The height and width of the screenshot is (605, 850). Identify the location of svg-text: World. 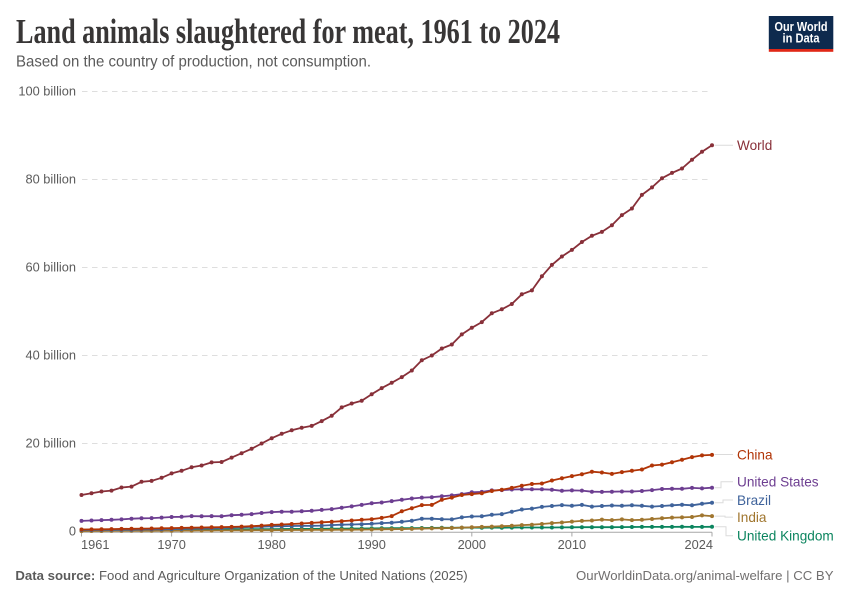
(754, 145).